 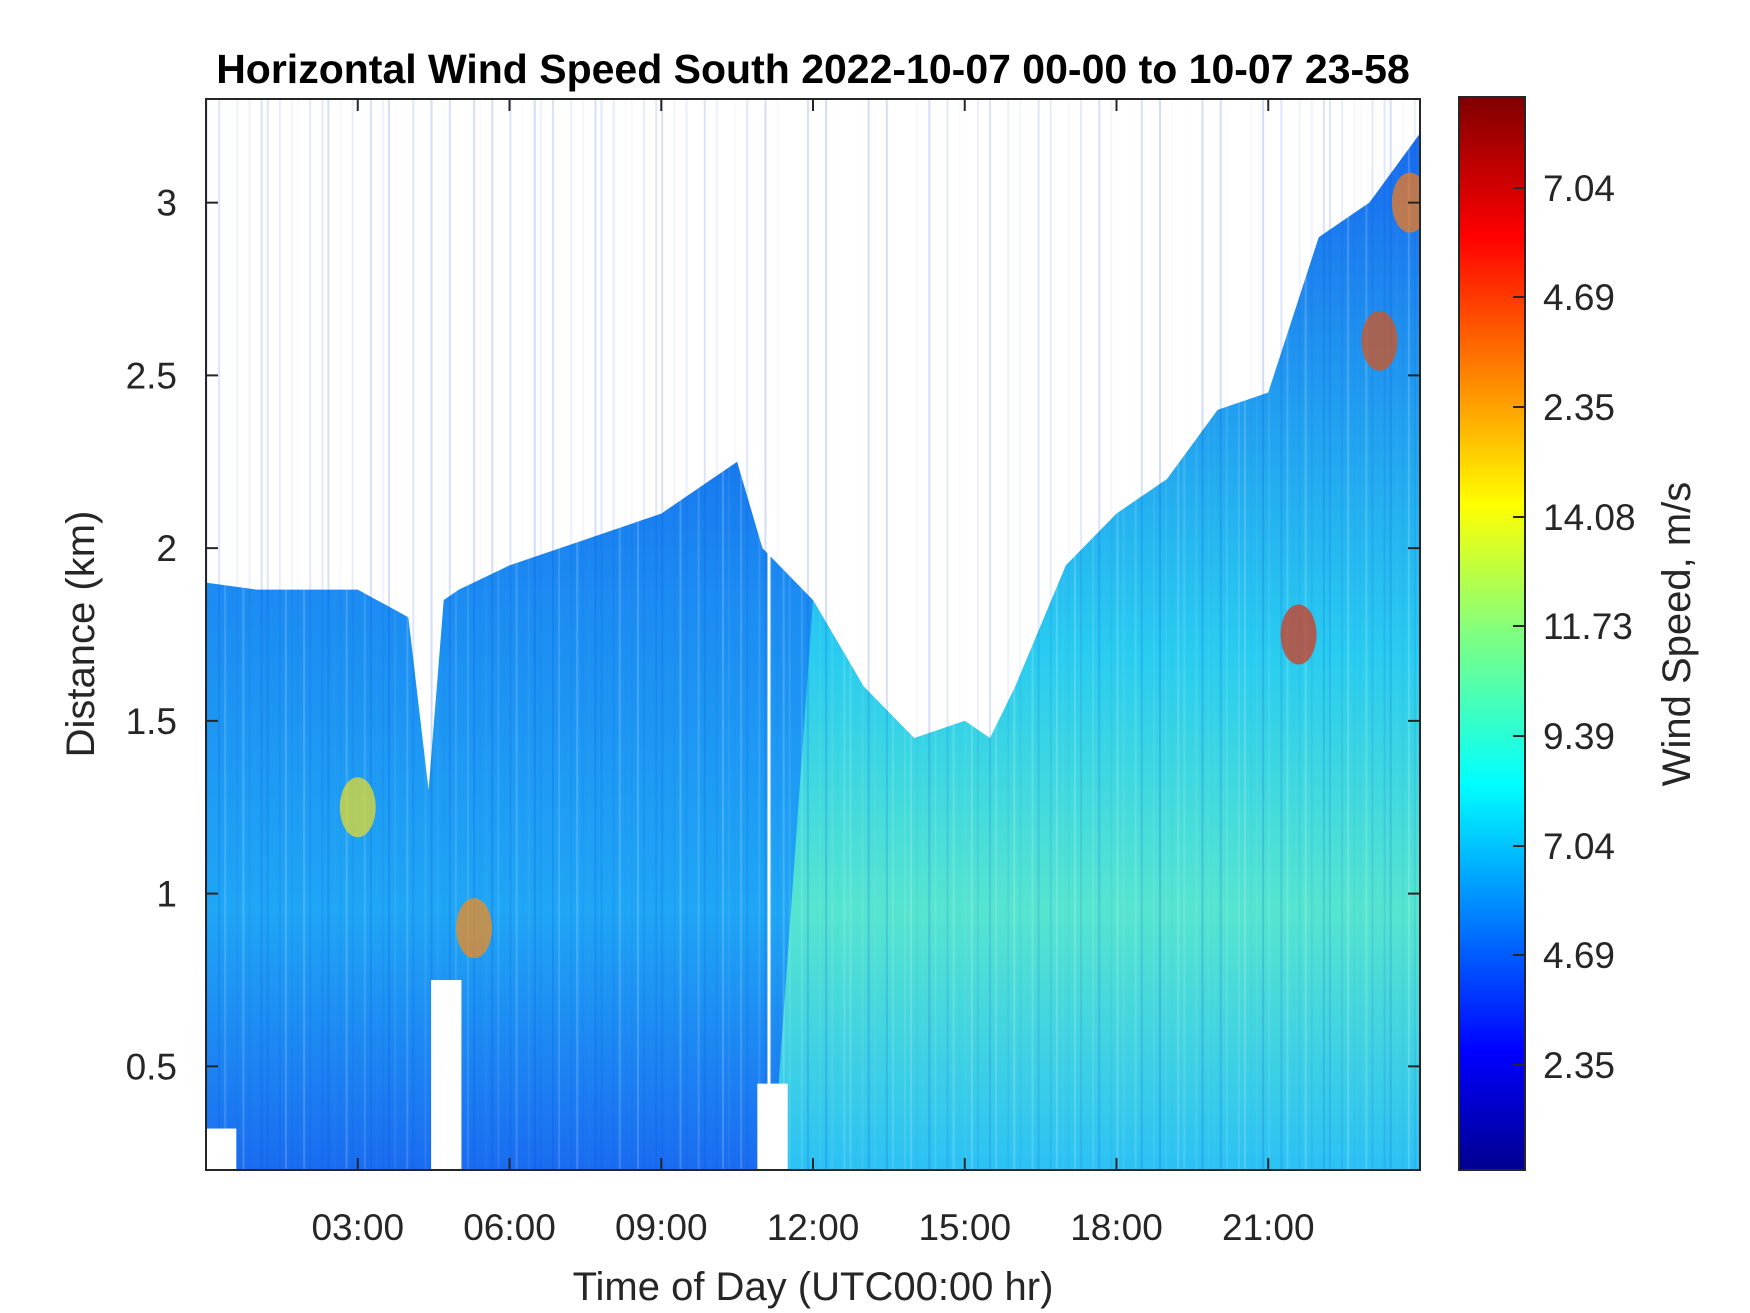 I want to click on y-axis-label: Distance (km), so click(x=81, y=634).